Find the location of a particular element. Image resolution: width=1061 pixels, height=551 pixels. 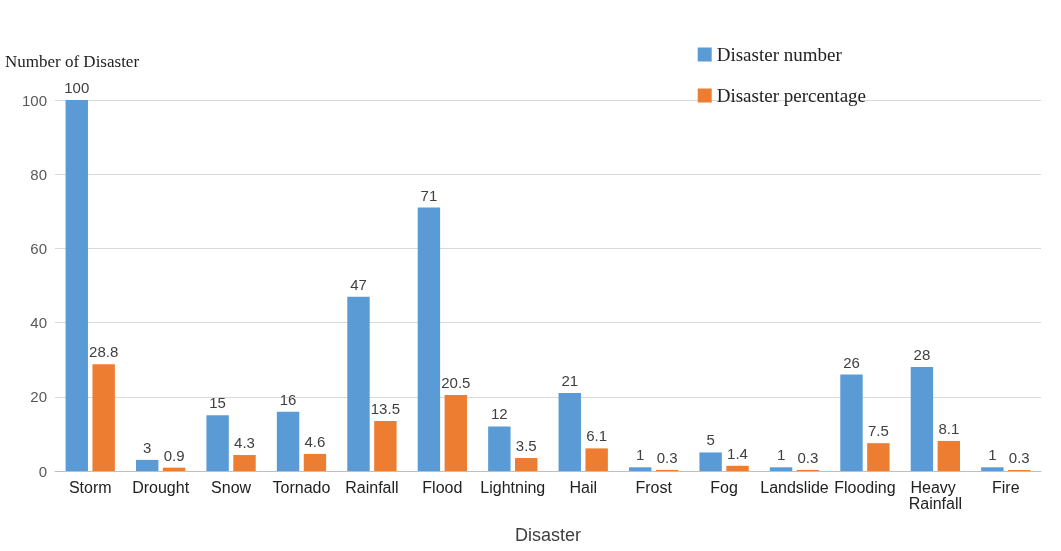

data-label: 4.3 is located at coordinates (244, 443).